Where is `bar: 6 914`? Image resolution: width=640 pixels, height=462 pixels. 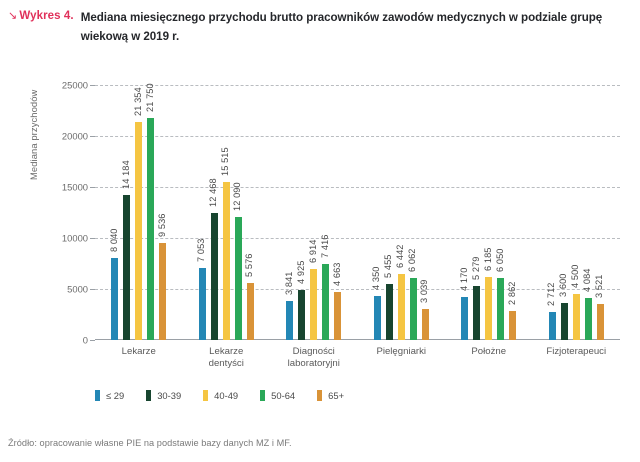 bar: 6 914 is located at coordinates (313, 290).